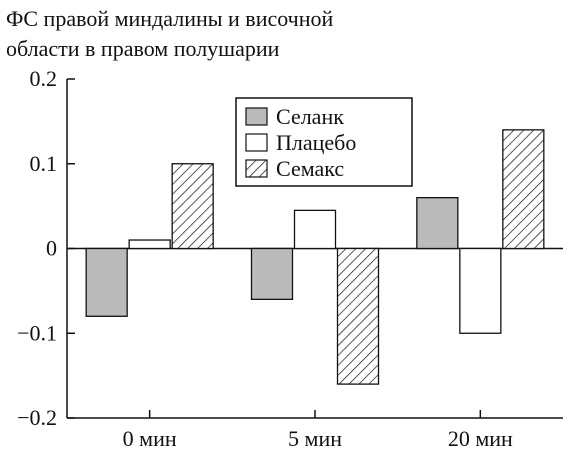 Image resolution: width=575 pixels, height=454 pixels. Describe the element at coordinates (315, 438) in the screenshot. I see `x-tick-label: 5 мин` at that location.